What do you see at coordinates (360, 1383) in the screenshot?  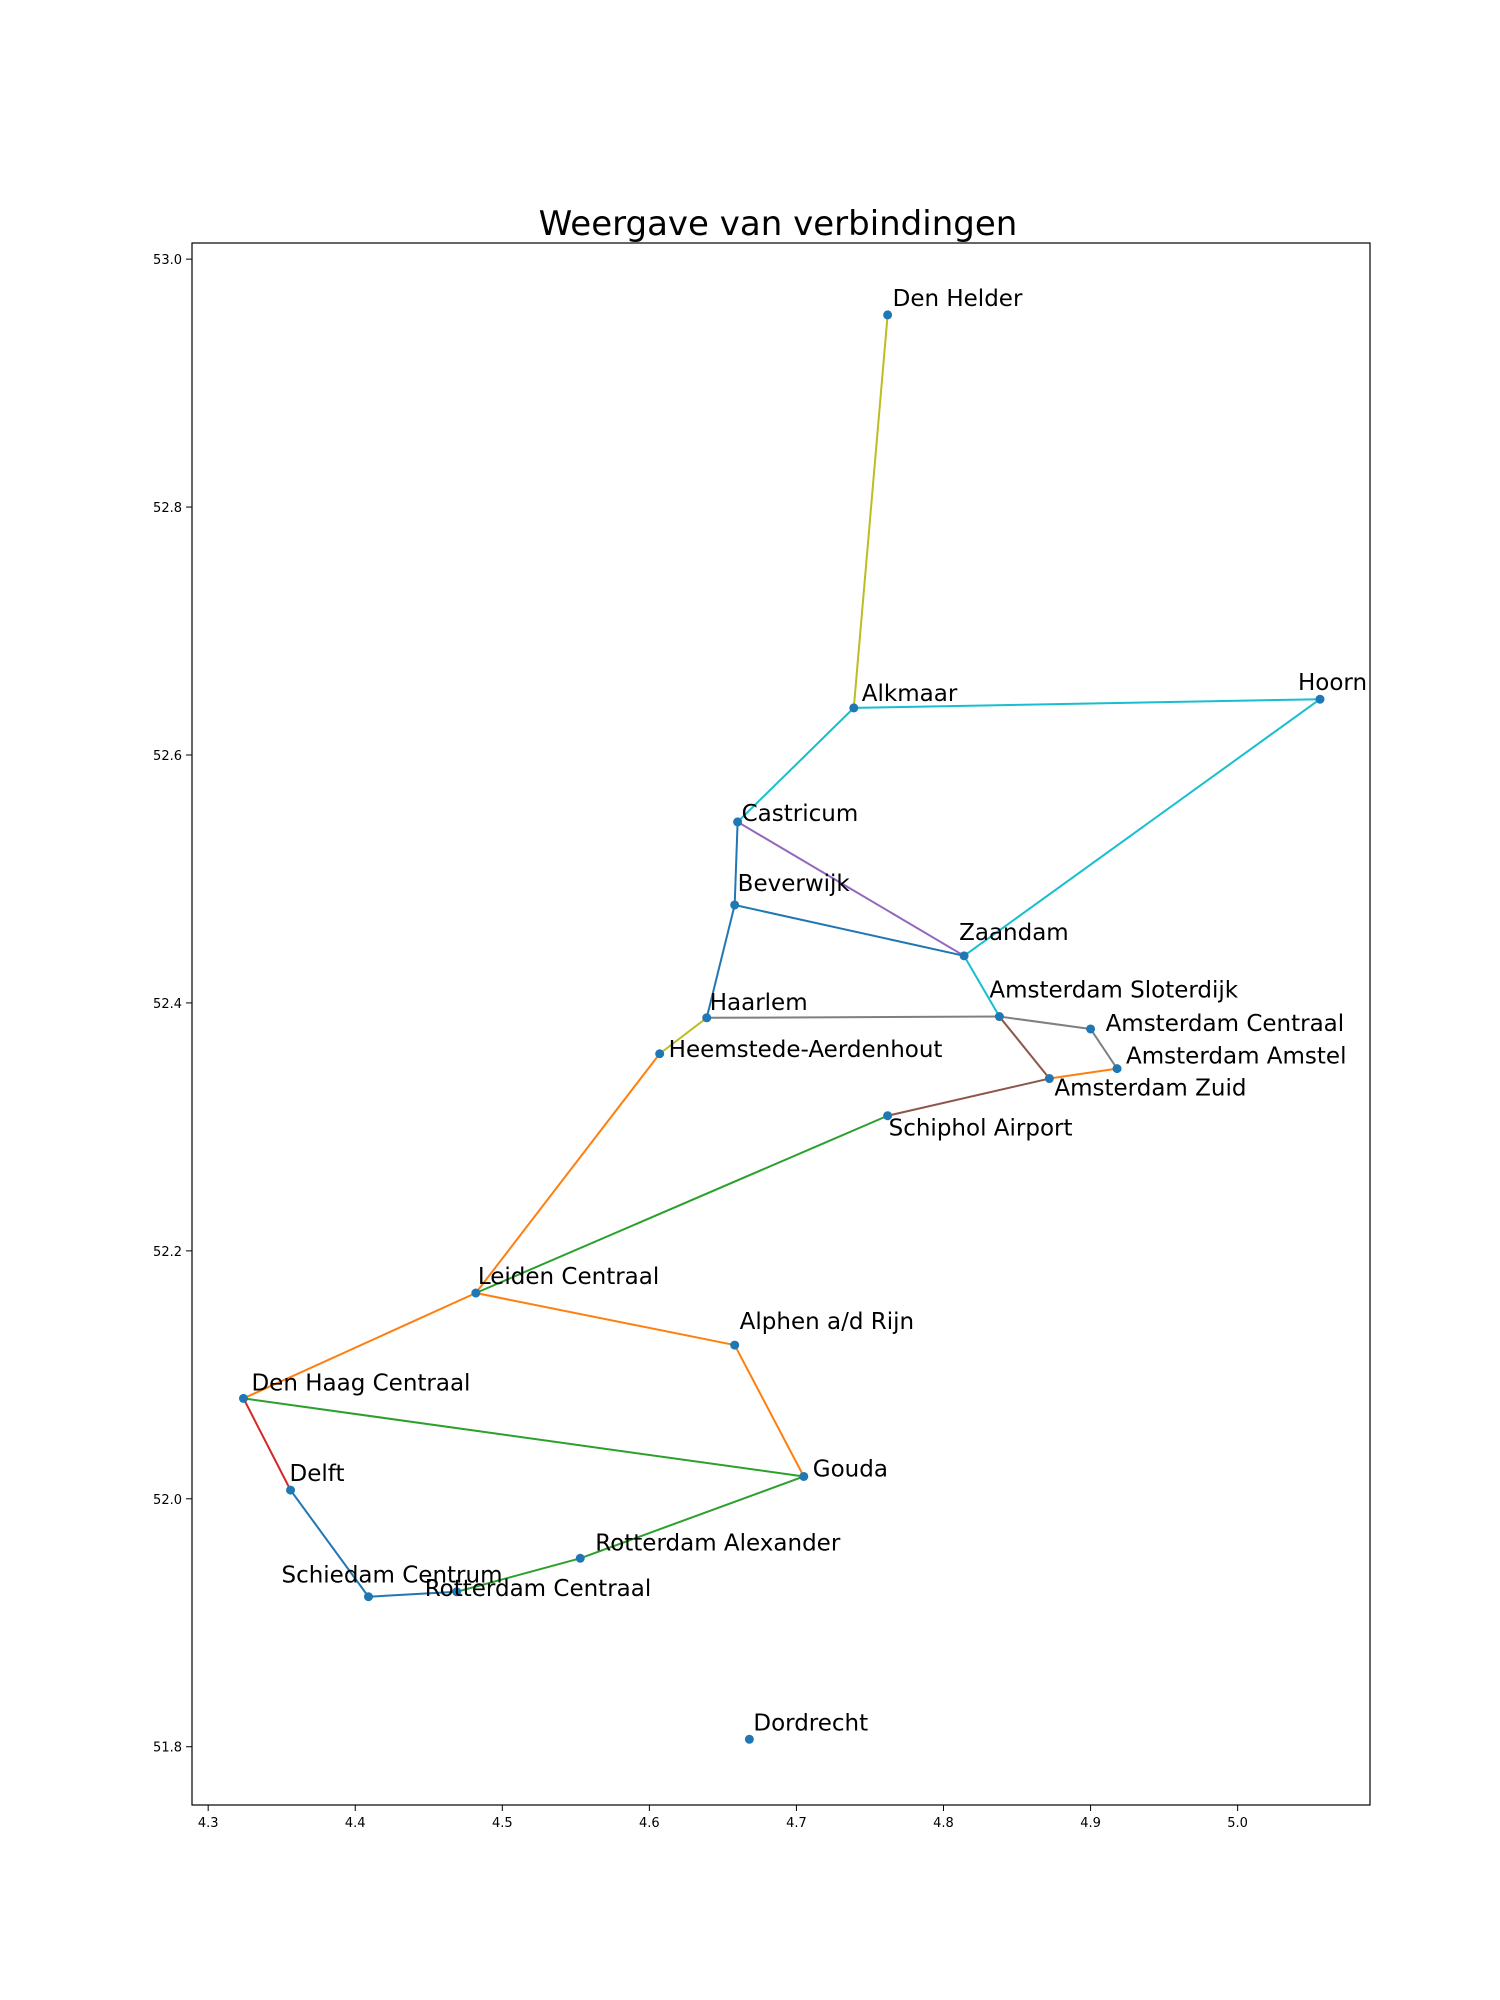 I see `station-label: Den Haag Centraal` at bounding box center [360, 1383].